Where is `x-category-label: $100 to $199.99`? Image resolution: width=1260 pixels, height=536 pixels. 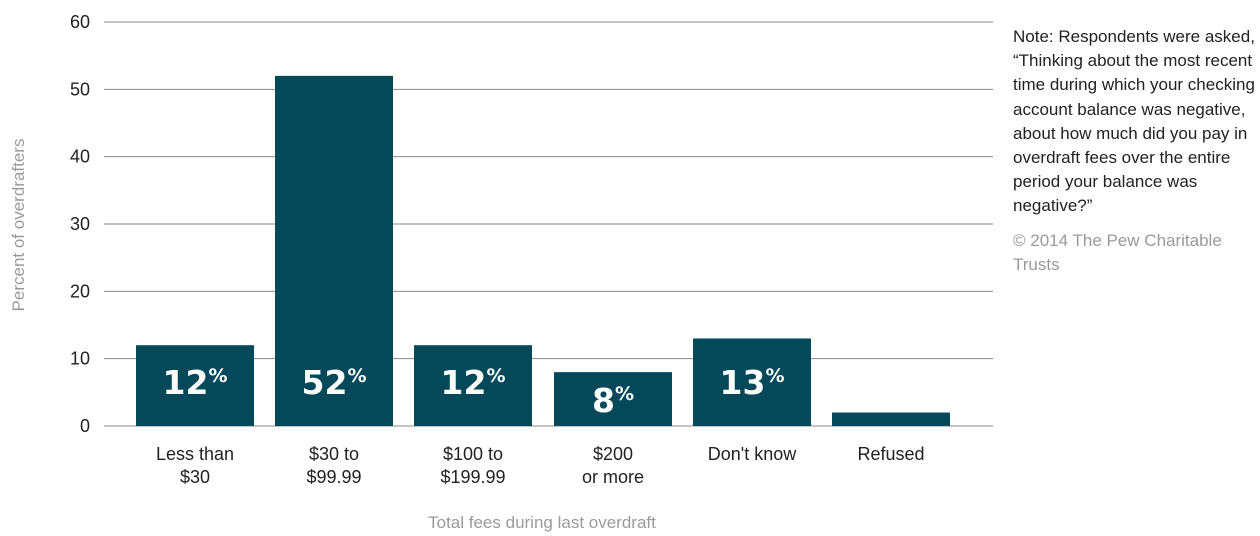 x-category-label: $100 to $199.99 is located at coordinates (472, 465).